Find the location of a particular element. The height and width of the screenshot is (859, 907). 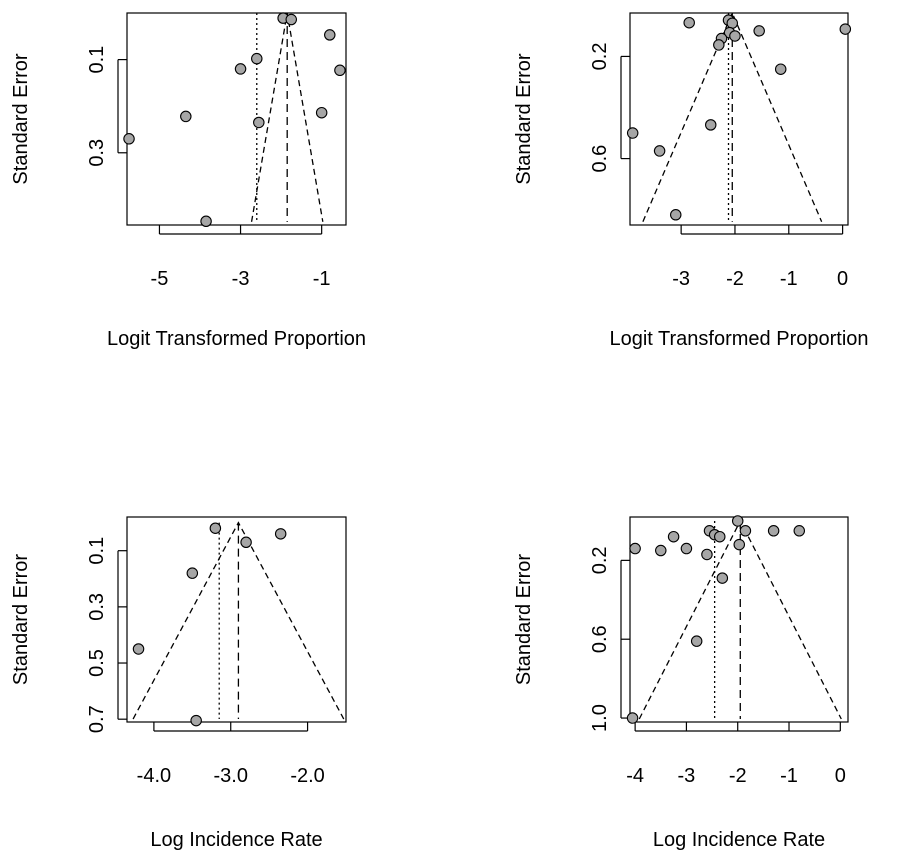

x-tick-label: -2.0 is located at coordinates (307, 776).